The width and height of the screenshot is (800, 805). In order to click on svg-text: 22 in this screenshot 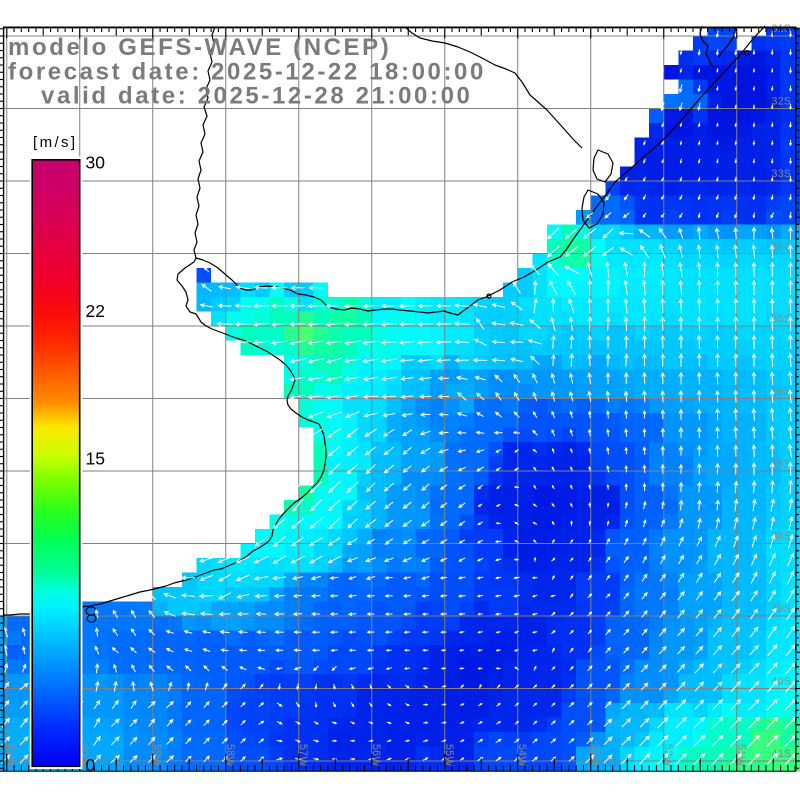, I will do `click(95, 311)`.